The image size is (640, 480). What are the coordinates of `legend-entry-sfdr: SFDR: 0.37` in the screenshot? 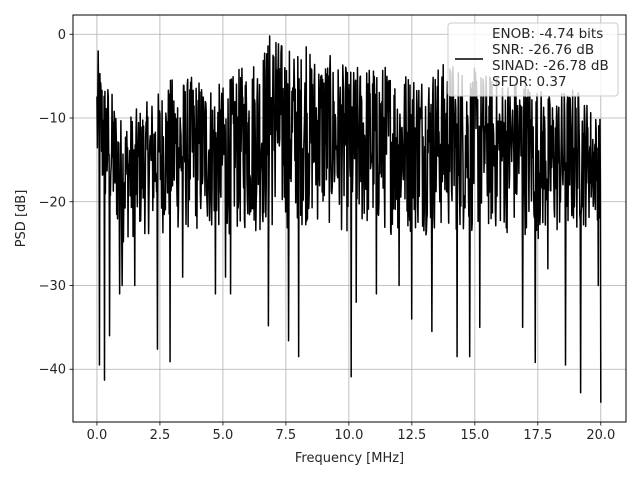 It's located at (529, 82).